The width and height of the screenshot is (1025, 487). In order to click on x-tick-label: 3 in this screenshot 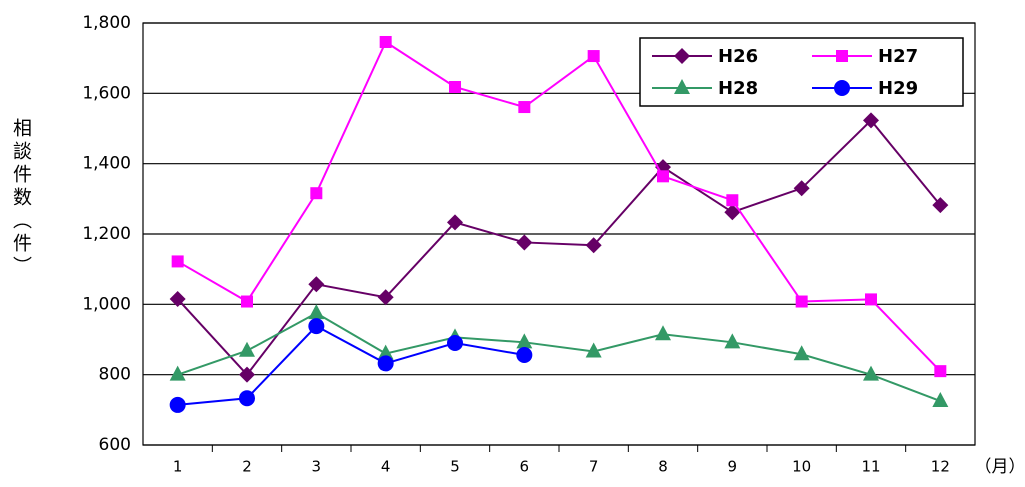, I will do `click(317, 467)`.